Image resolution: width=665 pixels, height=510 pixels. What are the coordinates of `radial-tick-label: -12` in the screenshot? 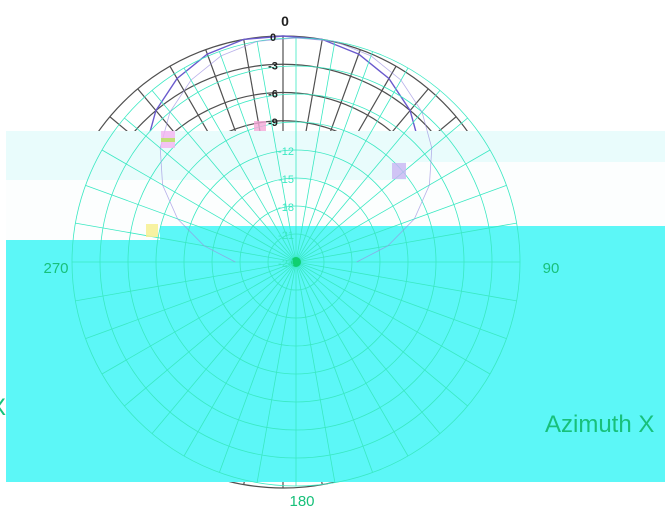 It's located at (286, 152).